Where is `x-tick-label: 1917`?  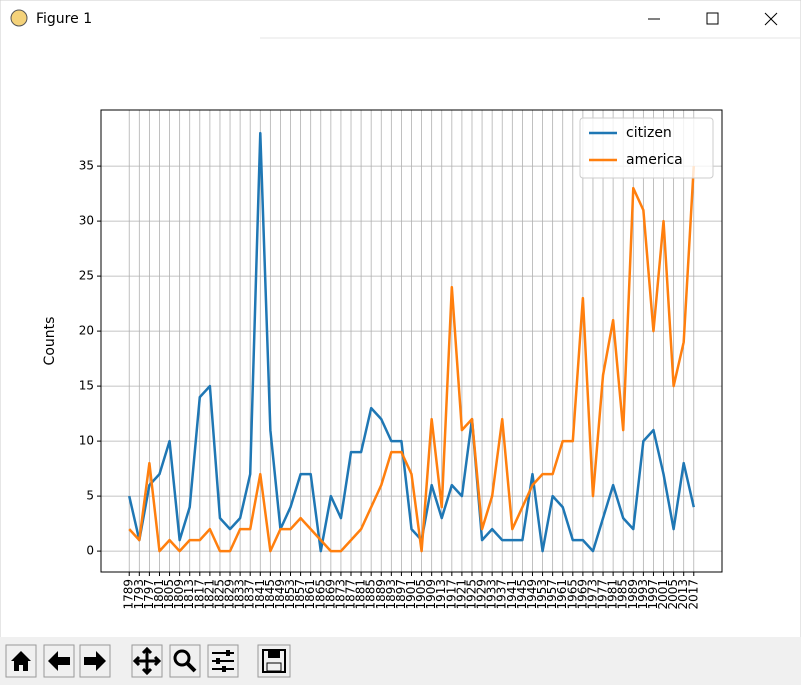
x-tick-label: 1917 is located at coordinates (451, 594).